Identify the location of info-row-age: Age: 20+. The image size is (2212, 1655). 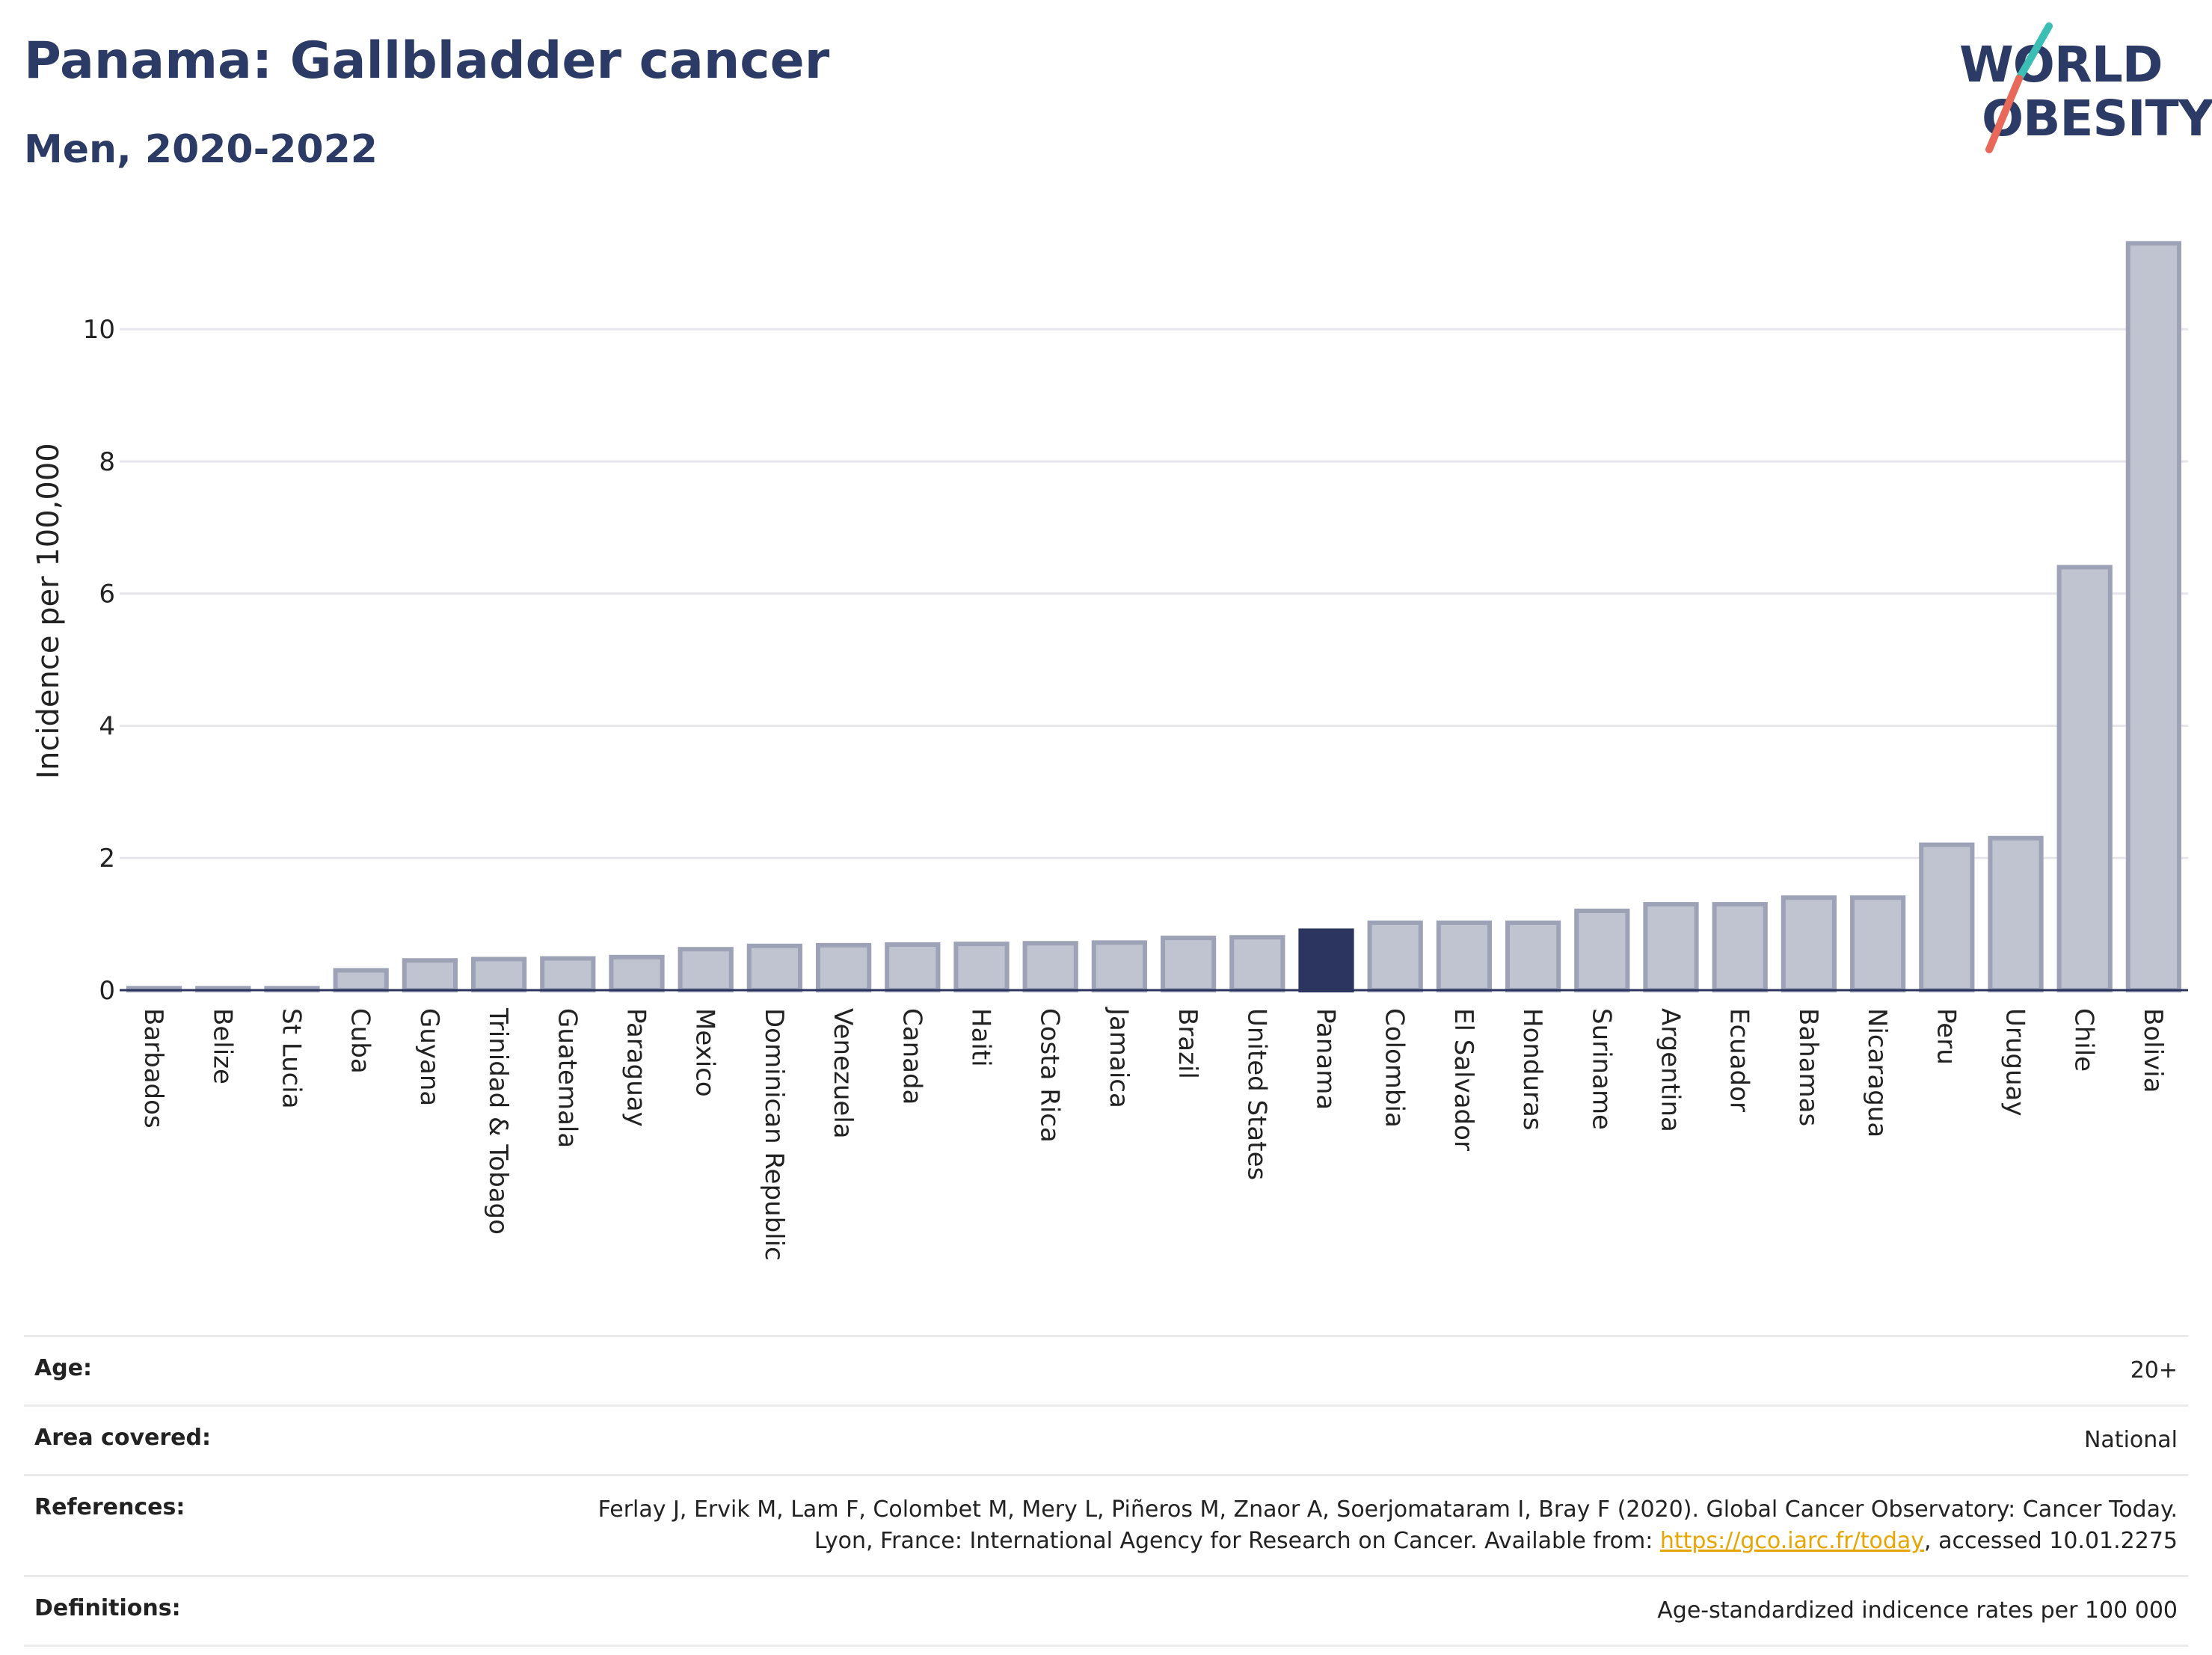
(1106, 1369).